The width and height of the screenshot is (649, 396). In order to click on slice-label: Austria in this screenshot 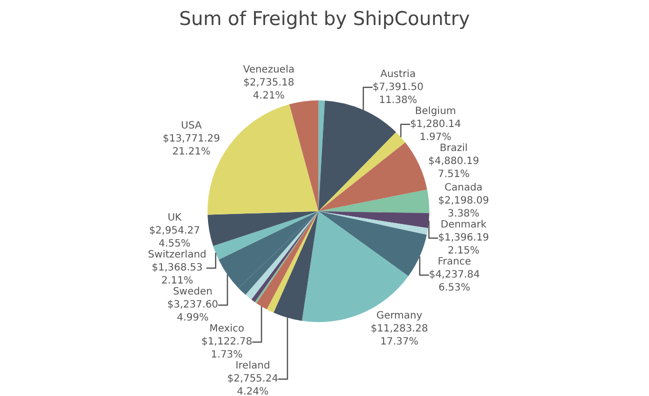, I will do `click(398, 74)`.